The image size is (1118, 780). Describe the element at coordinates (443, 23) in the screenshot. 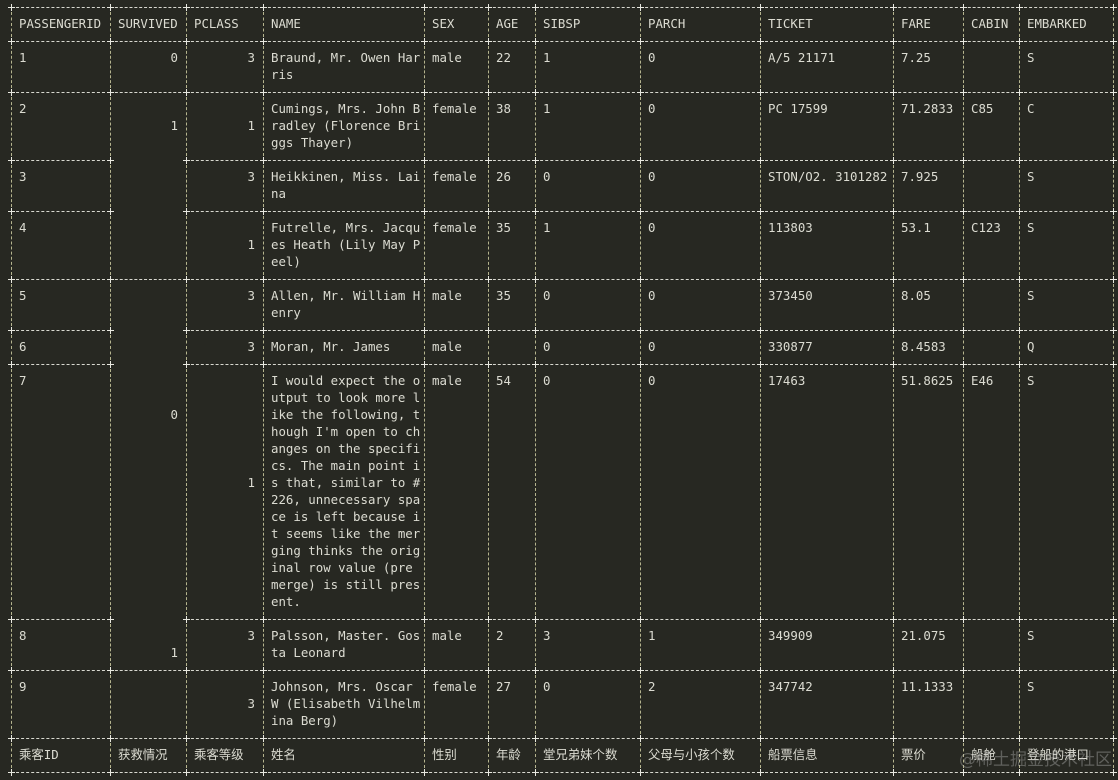

I see `column-header: SEX` at that location.